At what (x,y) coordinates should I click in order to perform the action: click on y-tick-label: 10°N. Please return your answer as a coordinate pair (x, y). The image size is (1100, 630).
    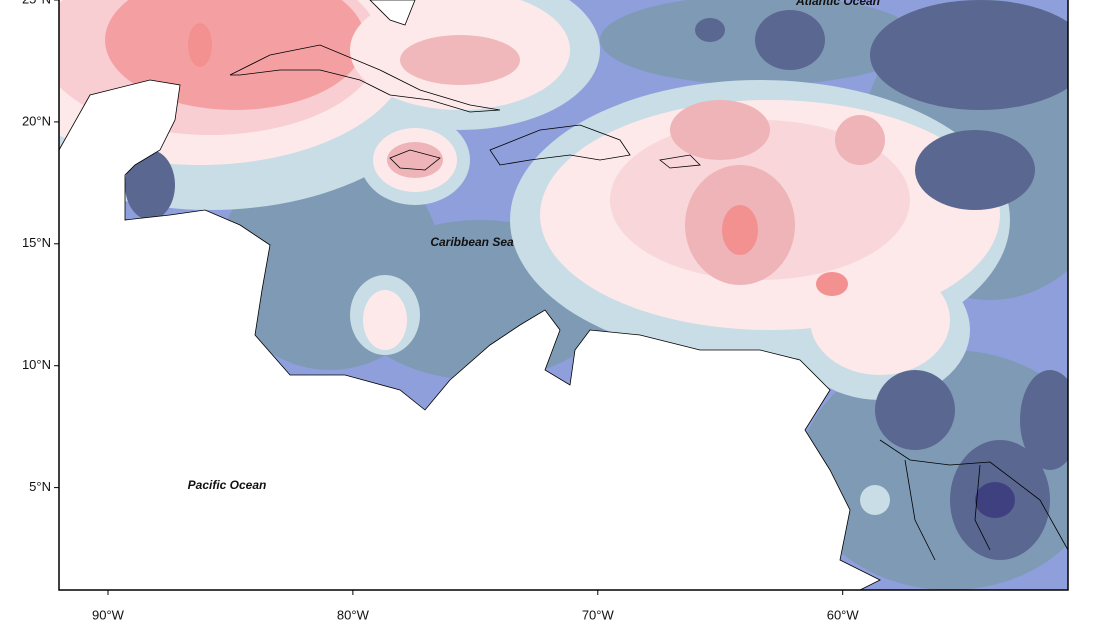
    Looking at the image, I should click on (36, 364).